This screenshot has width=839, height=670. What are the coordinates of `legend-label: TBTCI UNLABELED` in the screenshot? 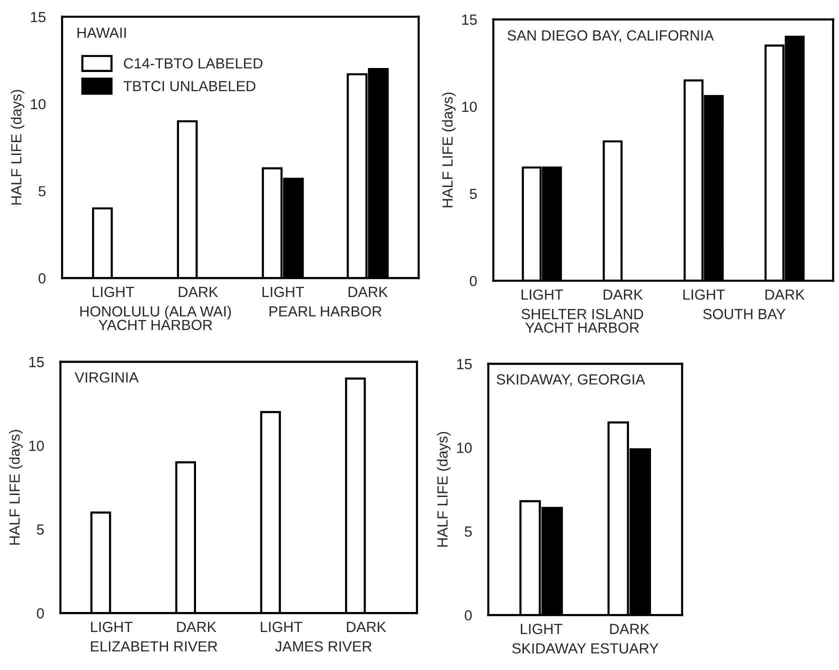 It's located at (190, 86).